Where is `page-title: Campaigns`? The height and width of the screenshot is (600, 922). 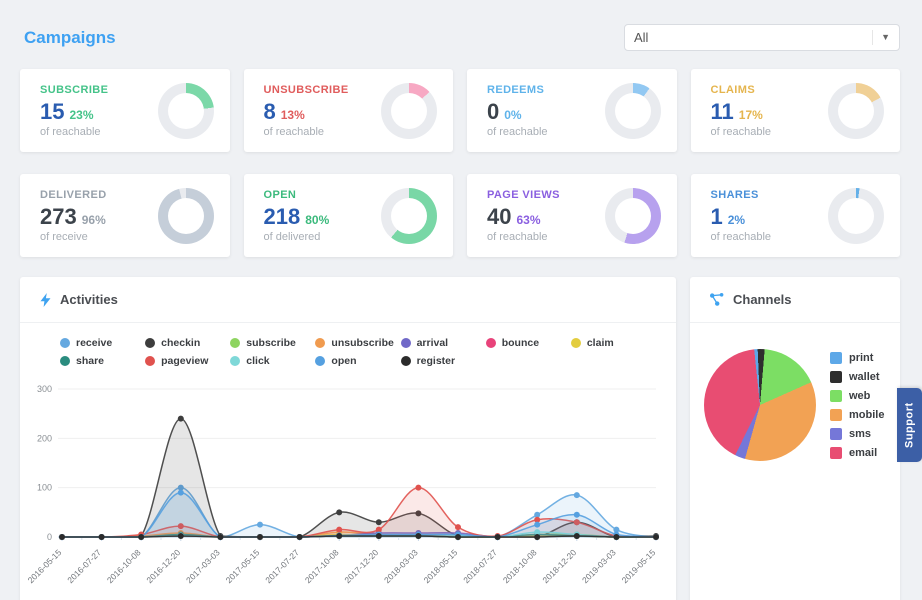 page-title: Campaigns is located at coordinates (70, 37).